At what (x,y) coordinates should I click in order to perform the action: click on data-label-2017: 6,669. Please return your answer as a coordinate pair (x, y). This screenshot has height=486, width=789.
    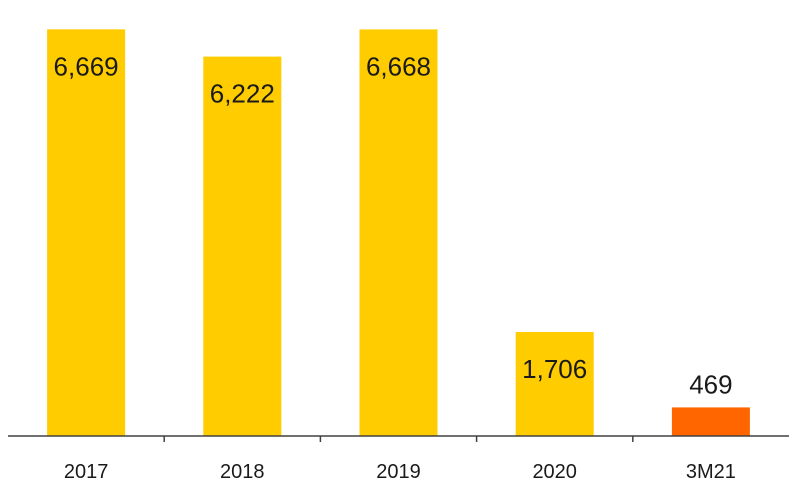
    Looking at the image, I should click on (86, 66).